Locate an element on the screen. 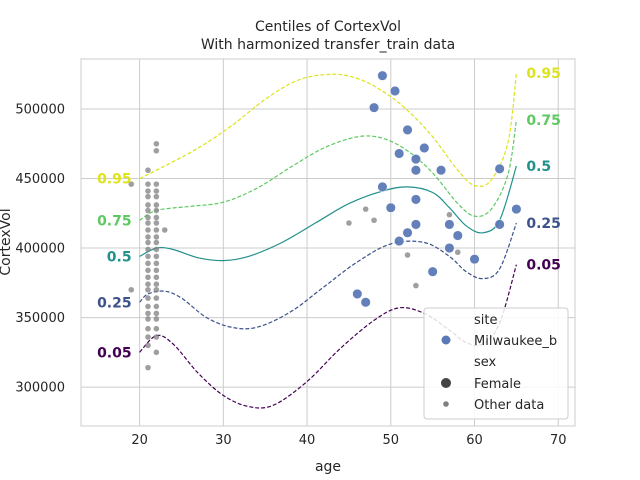 This screenshot has height=480, width=640. y-tick-label: 350000 is located at coordinates (40, 318).